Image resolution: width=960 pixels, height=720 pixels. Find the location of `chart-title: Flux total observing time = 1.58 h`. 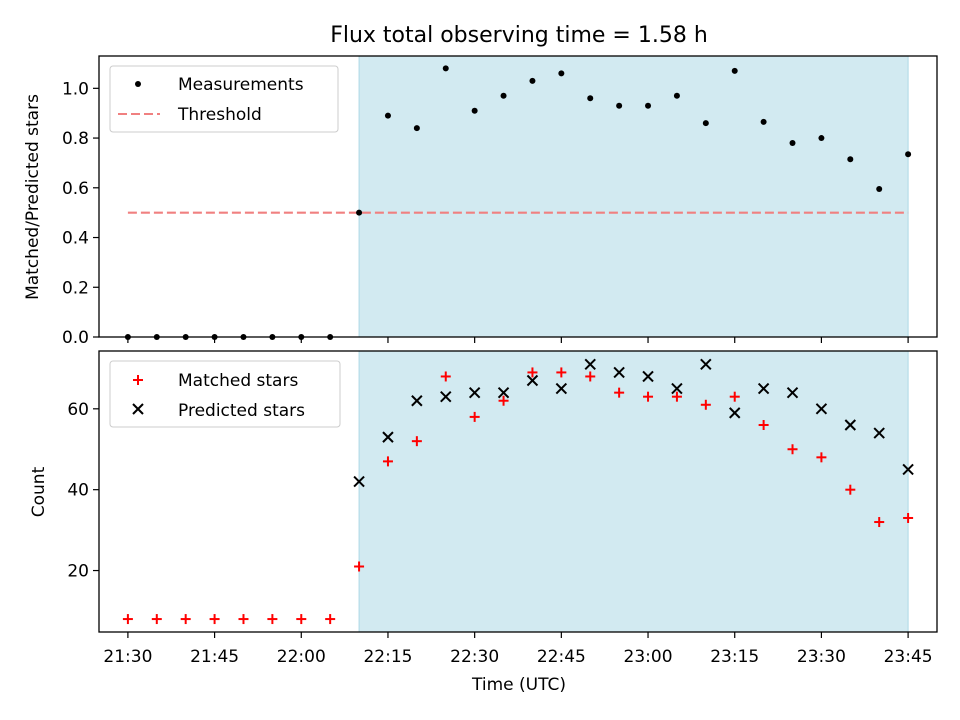

chart-title: Flux total observing time = 1.58 h is located at coordinates (519, 35).